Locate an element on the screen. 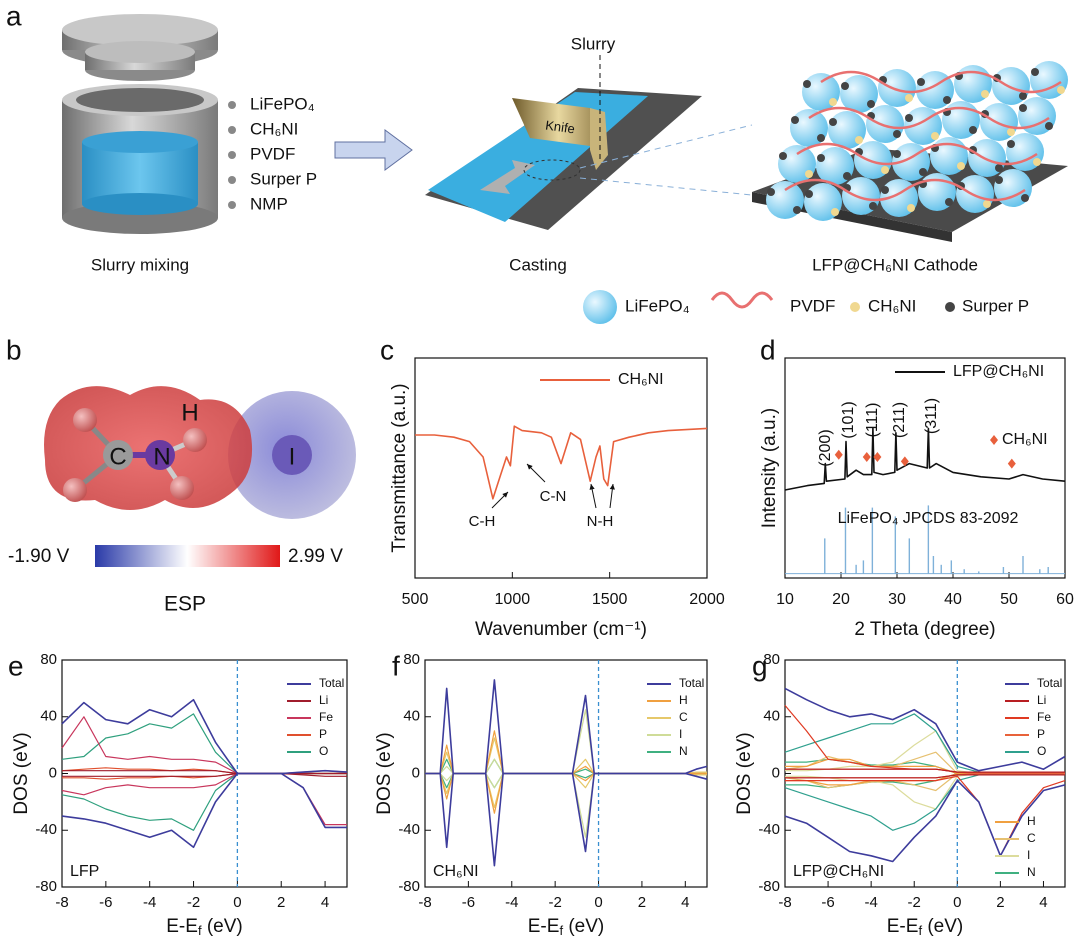 The width and height of the screenshot is (1080, 945). annotation: N-H is located at coordinates (600, 521).